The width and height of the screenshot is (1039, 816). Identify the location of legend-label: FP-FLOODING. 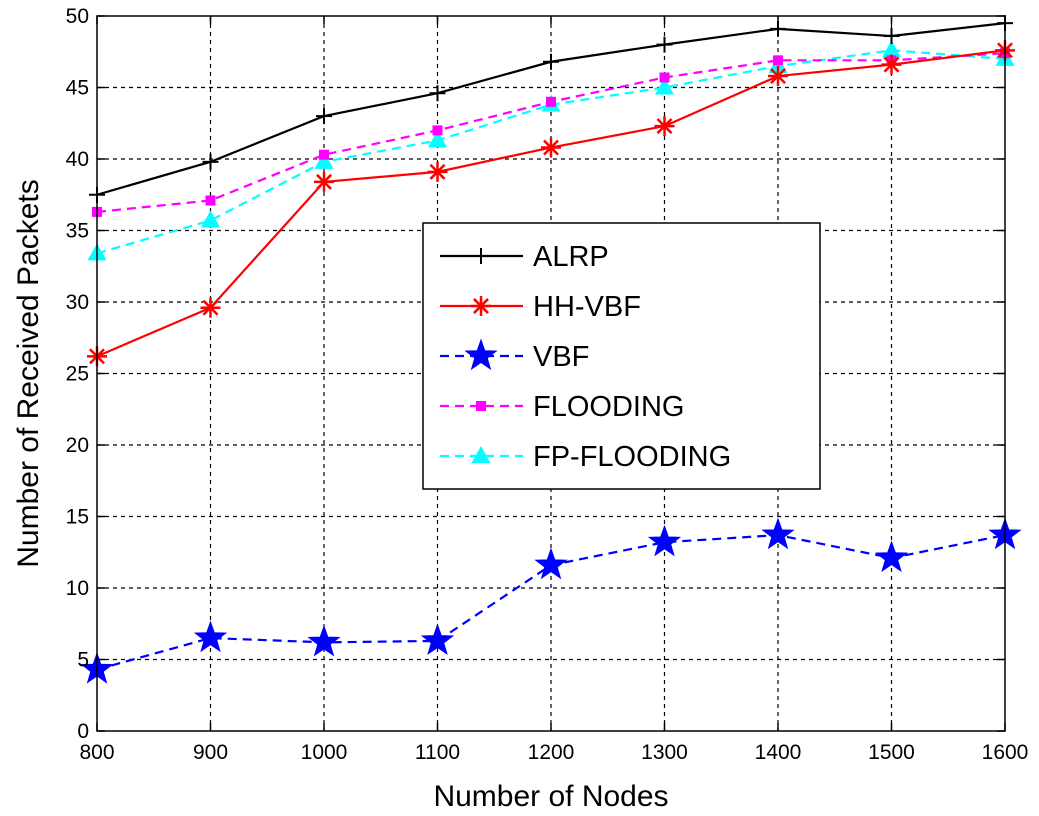
(632, 457).